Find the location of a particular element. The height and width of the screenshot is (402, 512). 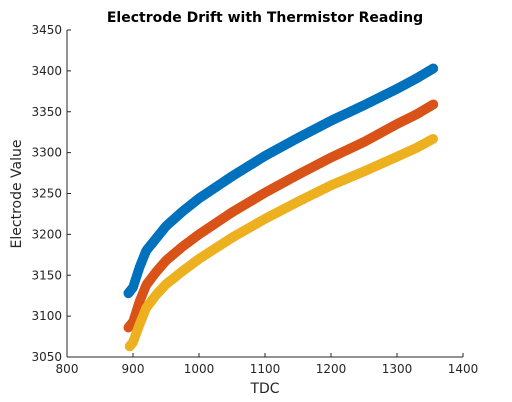

series-1-marker is located at coordinates (433, 68).